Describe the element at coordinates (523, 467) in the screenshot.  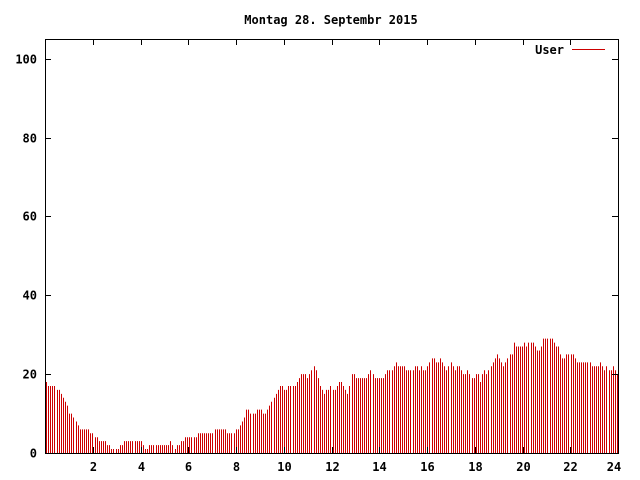
I see `x-tick-label: 20` at that location.